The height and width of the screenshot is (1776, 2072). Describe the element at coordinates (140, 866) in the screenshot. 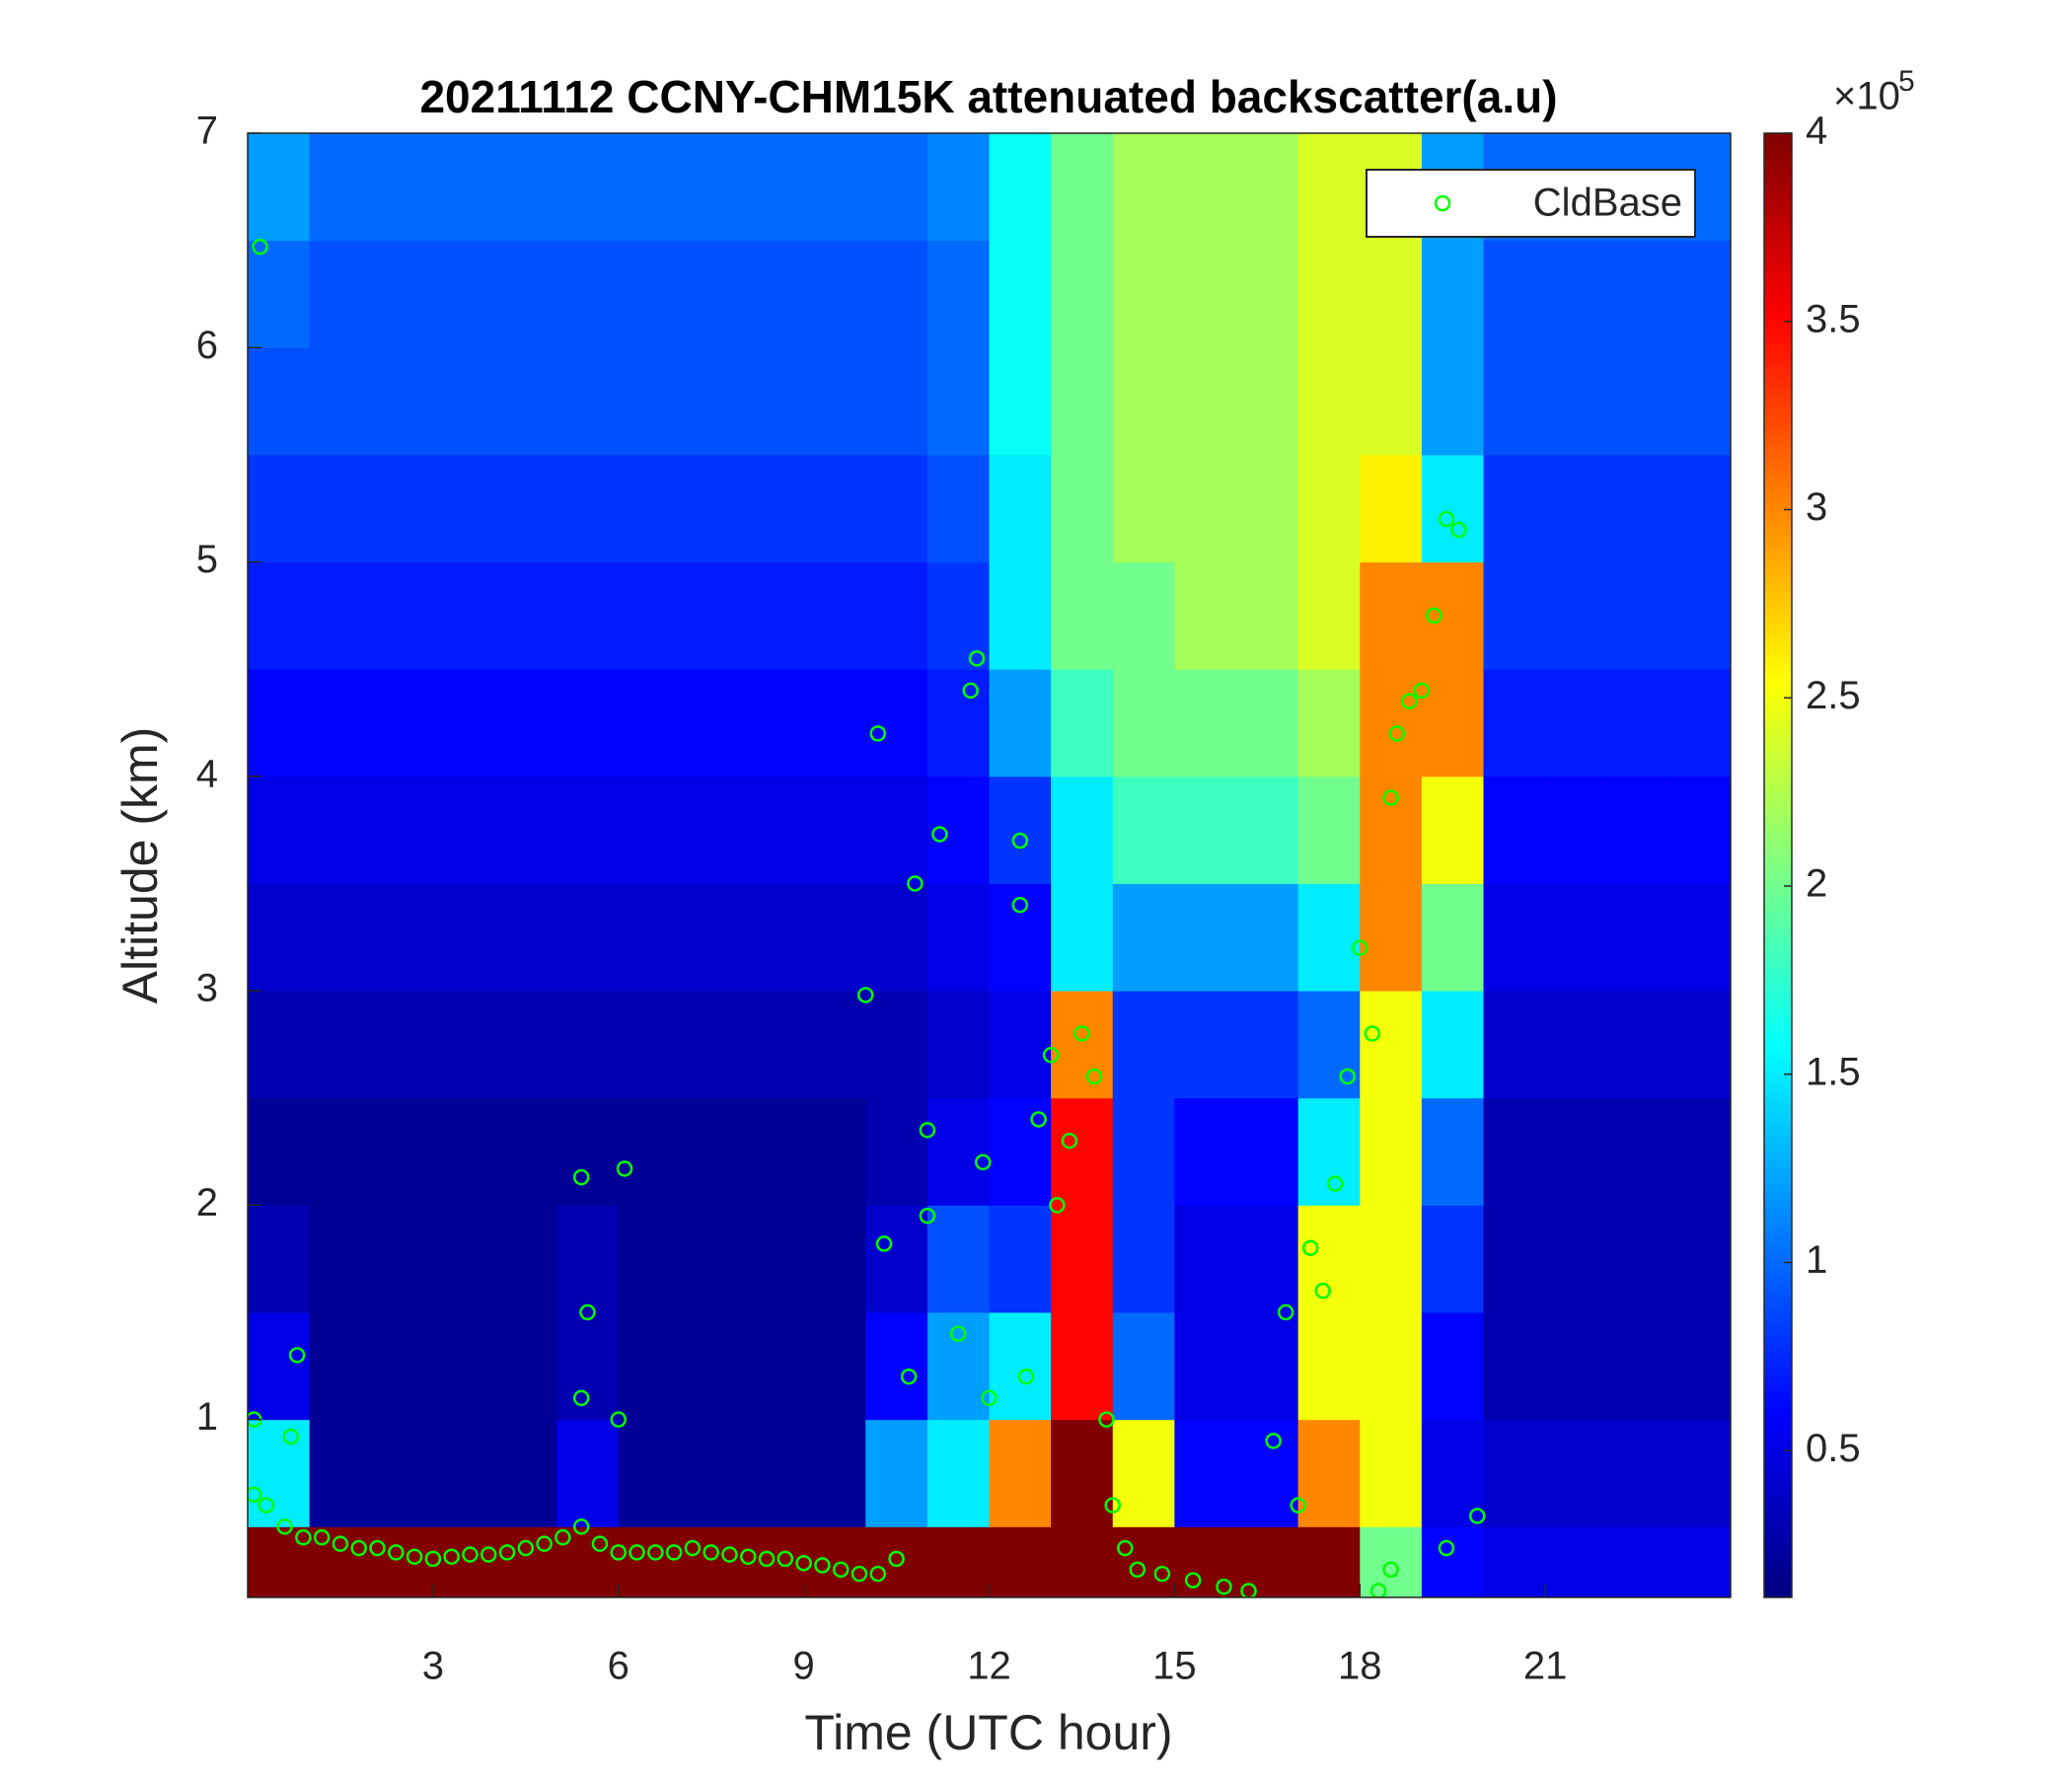

I see `y-axis-label: Altitude (km)` at that location.